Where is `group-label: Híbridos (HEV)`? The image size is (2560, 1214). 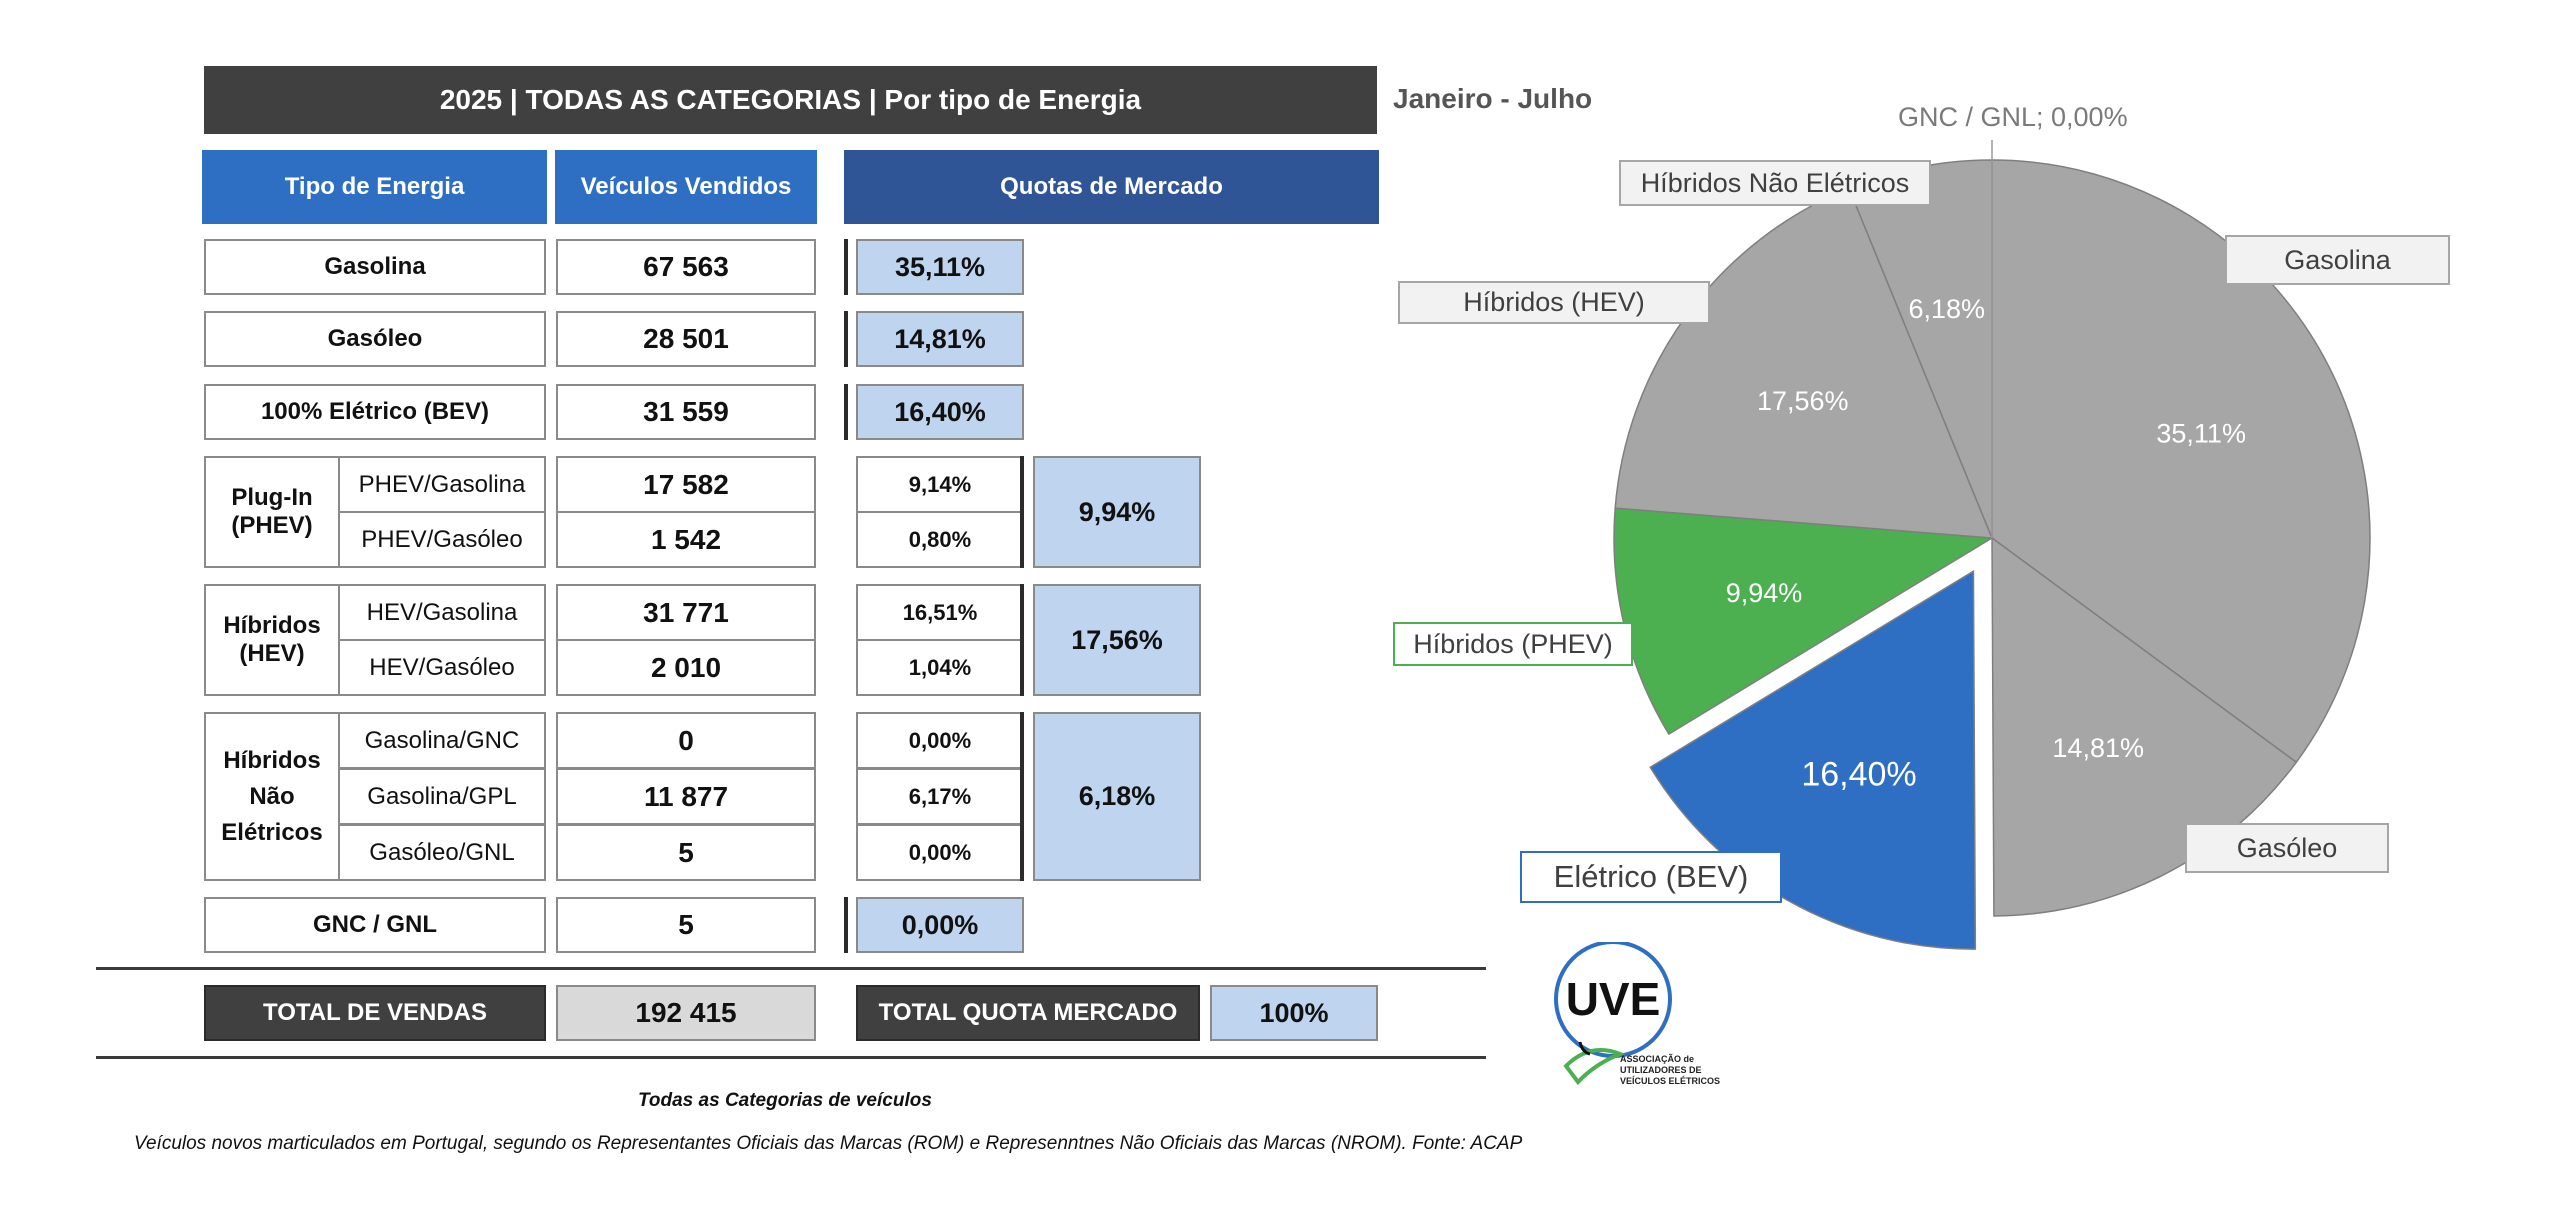 group-label: Híbridos (HEV) is located at coordinates (272, 640).